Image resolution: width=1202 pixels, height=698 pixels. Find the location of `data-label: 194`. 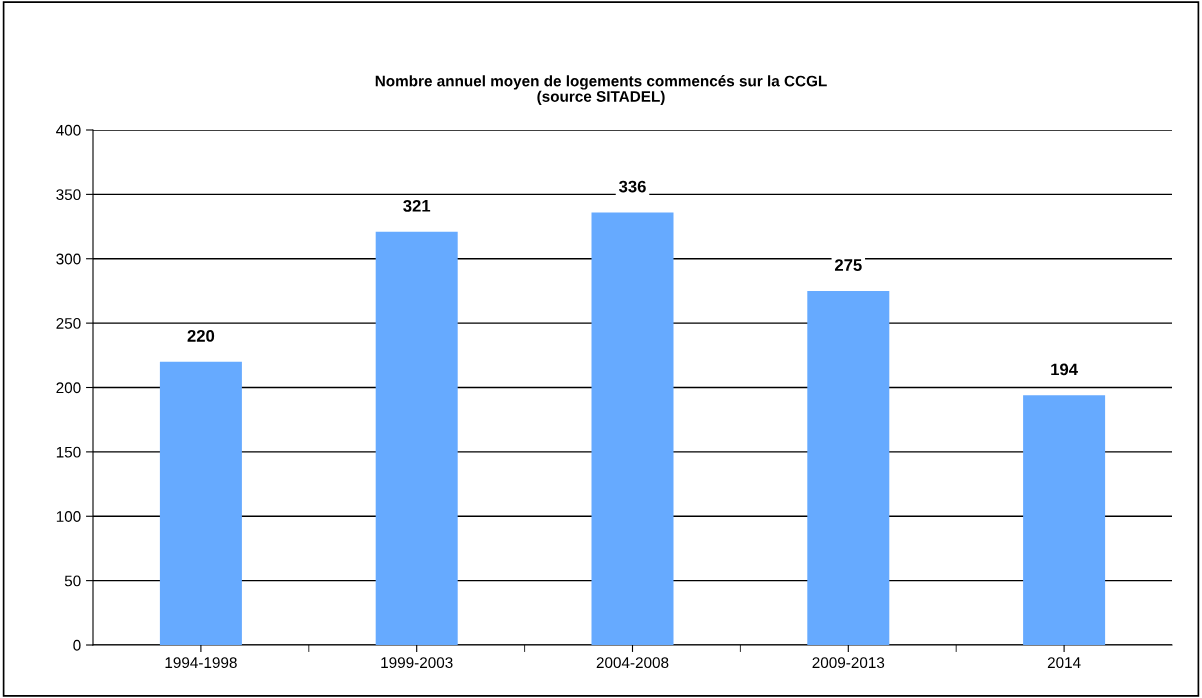

data-label: 194 is located at coordinates (1064, 369).